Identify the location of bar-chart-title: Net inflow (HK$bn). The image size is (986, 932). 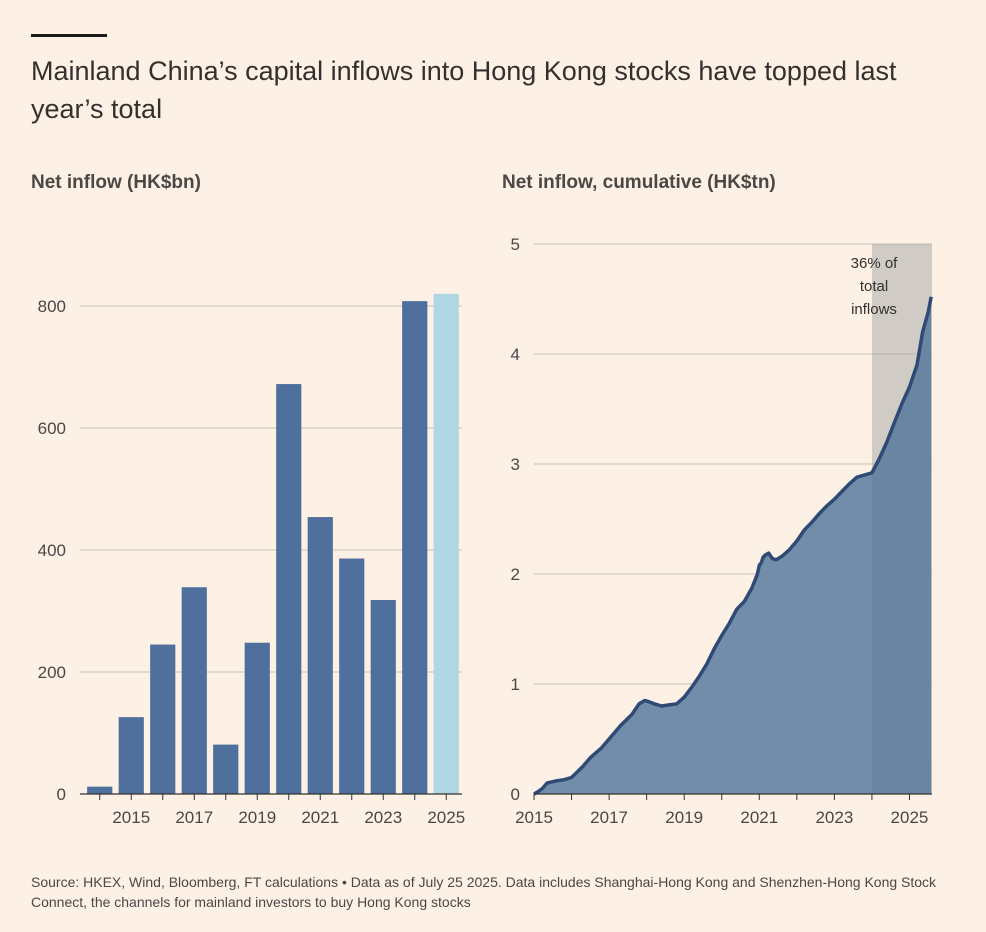
(116, 182).